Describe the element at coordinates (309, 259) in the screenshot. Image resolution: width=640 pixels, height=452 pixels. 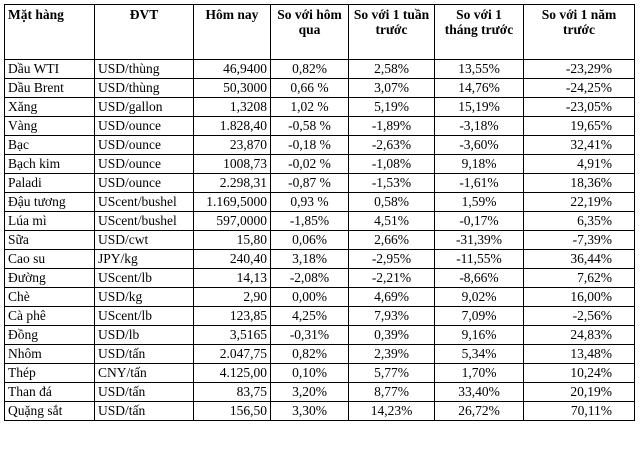
I see `vs-yesterday-cell: 3,18%` at that location.